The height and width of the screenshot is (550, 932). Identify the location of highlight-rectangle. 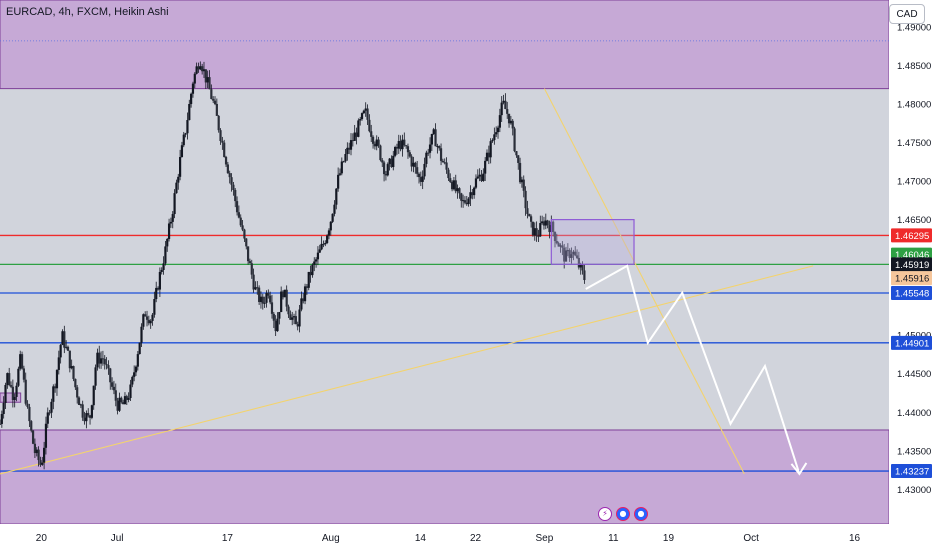
(592, 242).